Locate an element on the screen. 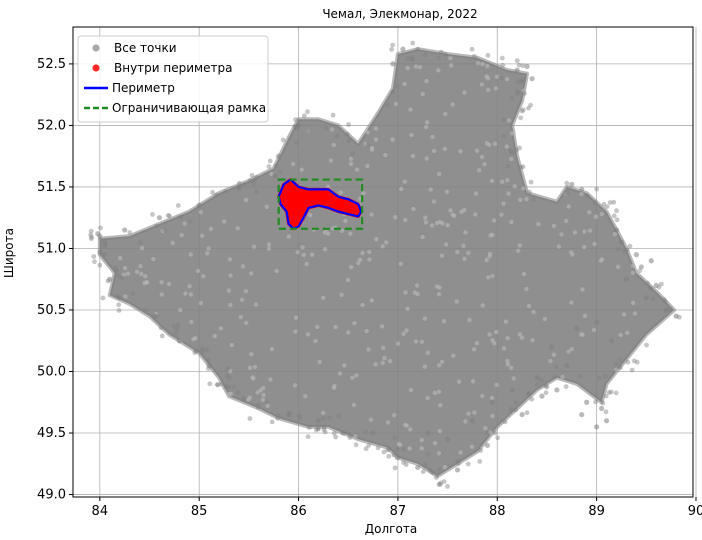 This screenshot has width=702, height=540. legend-label: Внутри периметра is located at coordinates (173, 68).